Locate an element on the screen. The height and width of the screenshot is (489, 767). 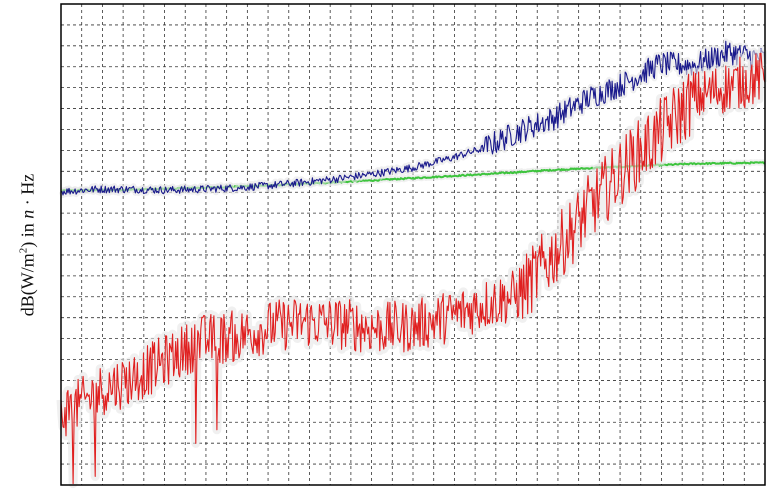
y-axis-label-suffix: · Hz is located at coordinates (27, 191).